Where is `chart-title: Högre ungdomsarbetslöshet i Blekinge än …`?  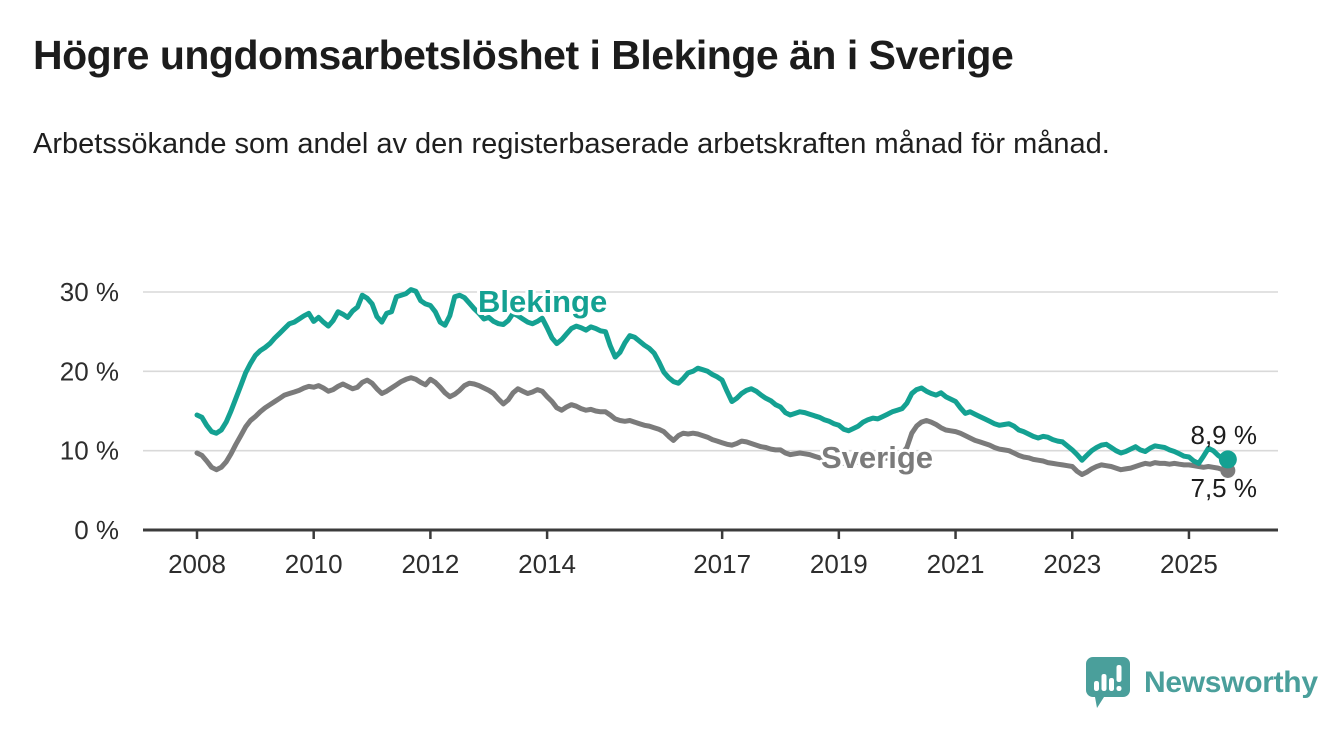
chart-title: Högre ungdomsarbetslöshet i Blekinge än … is located at coordinates (523, 55).